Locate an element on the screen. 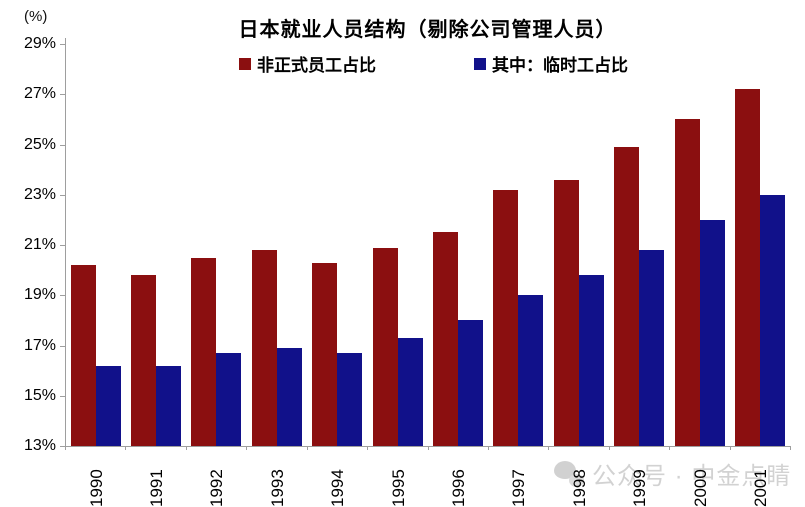 This screenshot has width=805, height=507. y-axis-tick-label: 23% is located at coordinates (39, 194).